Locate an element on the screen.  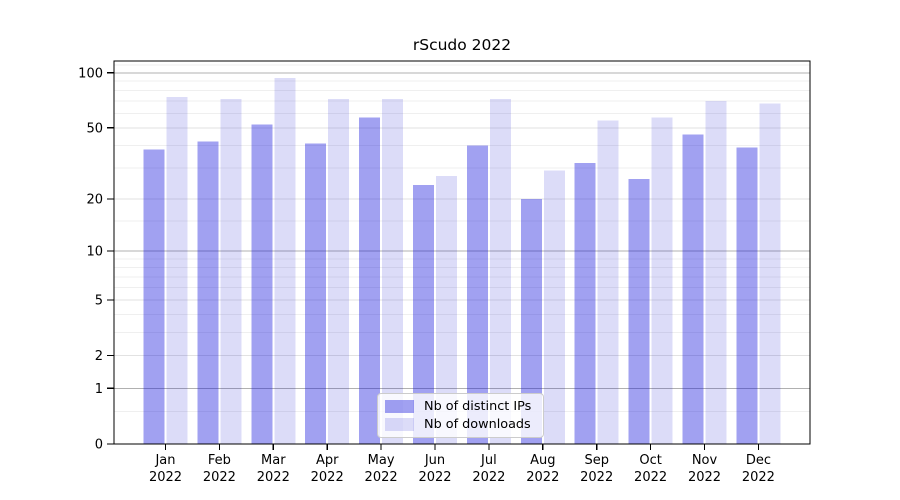
y-tick-label-20: 20 is located at coordinates (94, 200).